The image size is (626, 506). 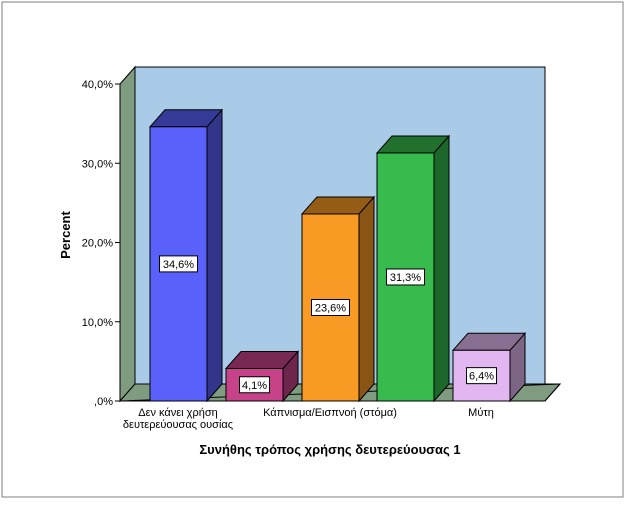 I want to click on y-tick-label: 30,0%, so click(x=97, y=164).